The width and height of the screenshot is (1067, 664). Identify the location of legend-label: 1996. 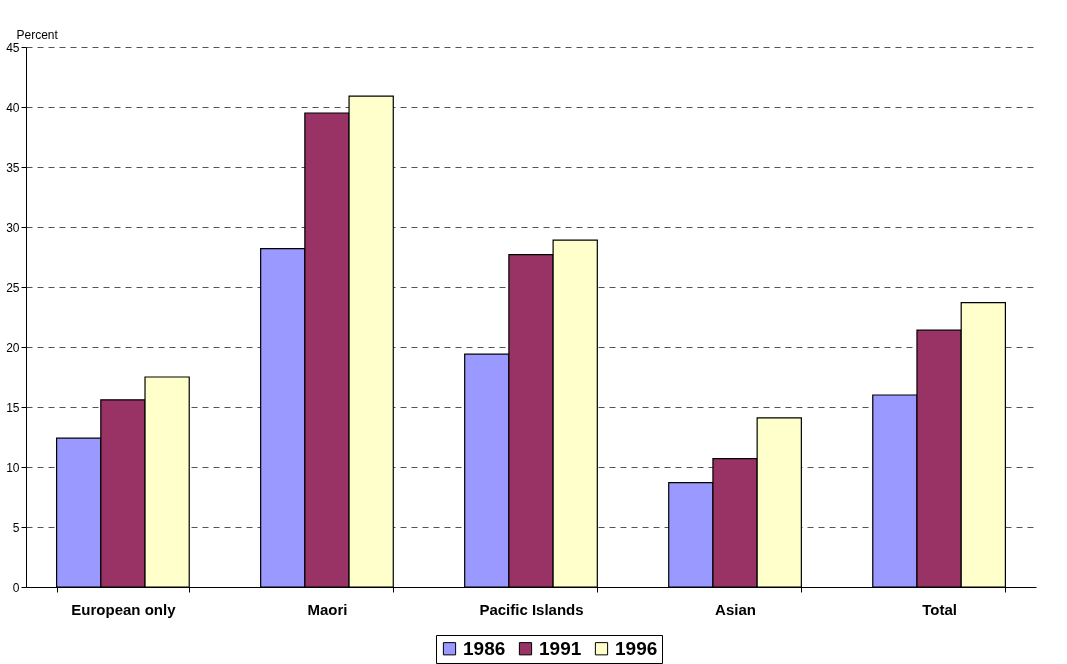
(636, 648).